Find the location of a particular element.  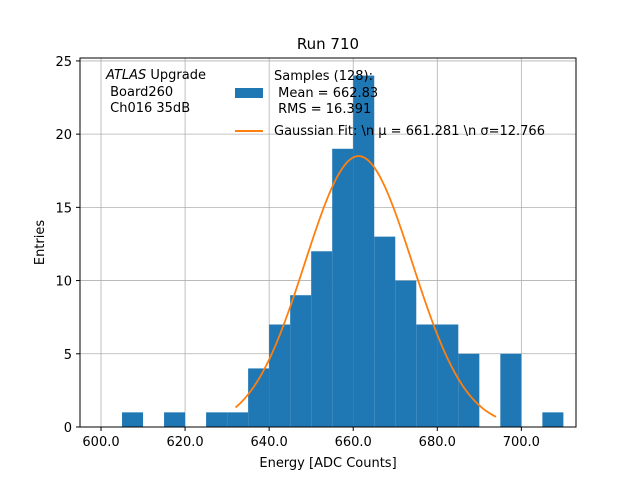

y-tick-label: 5 is located at coordinates (68, 355).